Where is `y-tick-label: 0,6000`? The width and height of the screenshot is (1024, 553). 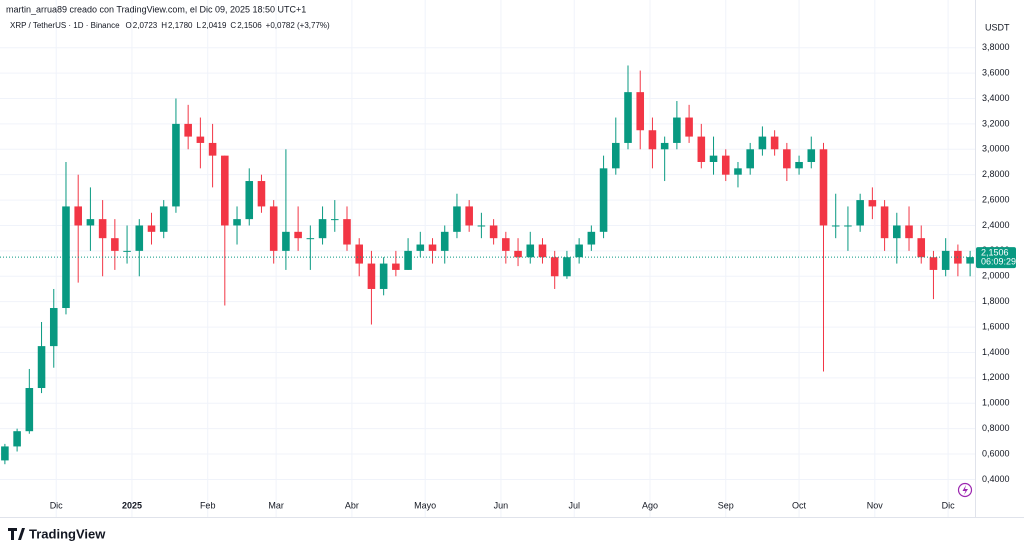
y-tick-label: 0,6000 is located at coordinates (996, 453).